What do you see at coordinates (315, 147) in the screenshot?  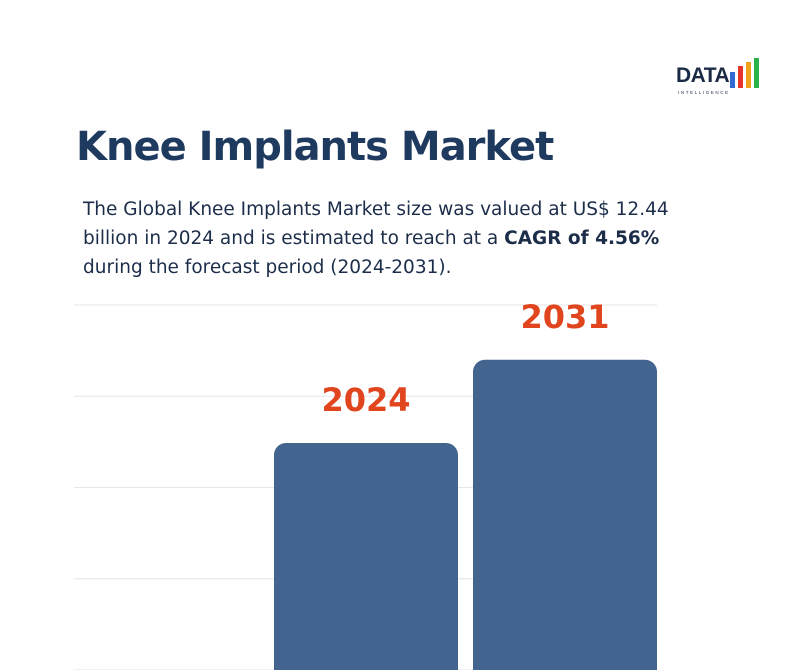 I see `page-title: Knee Implants Market` at bounding box center [315, 147].